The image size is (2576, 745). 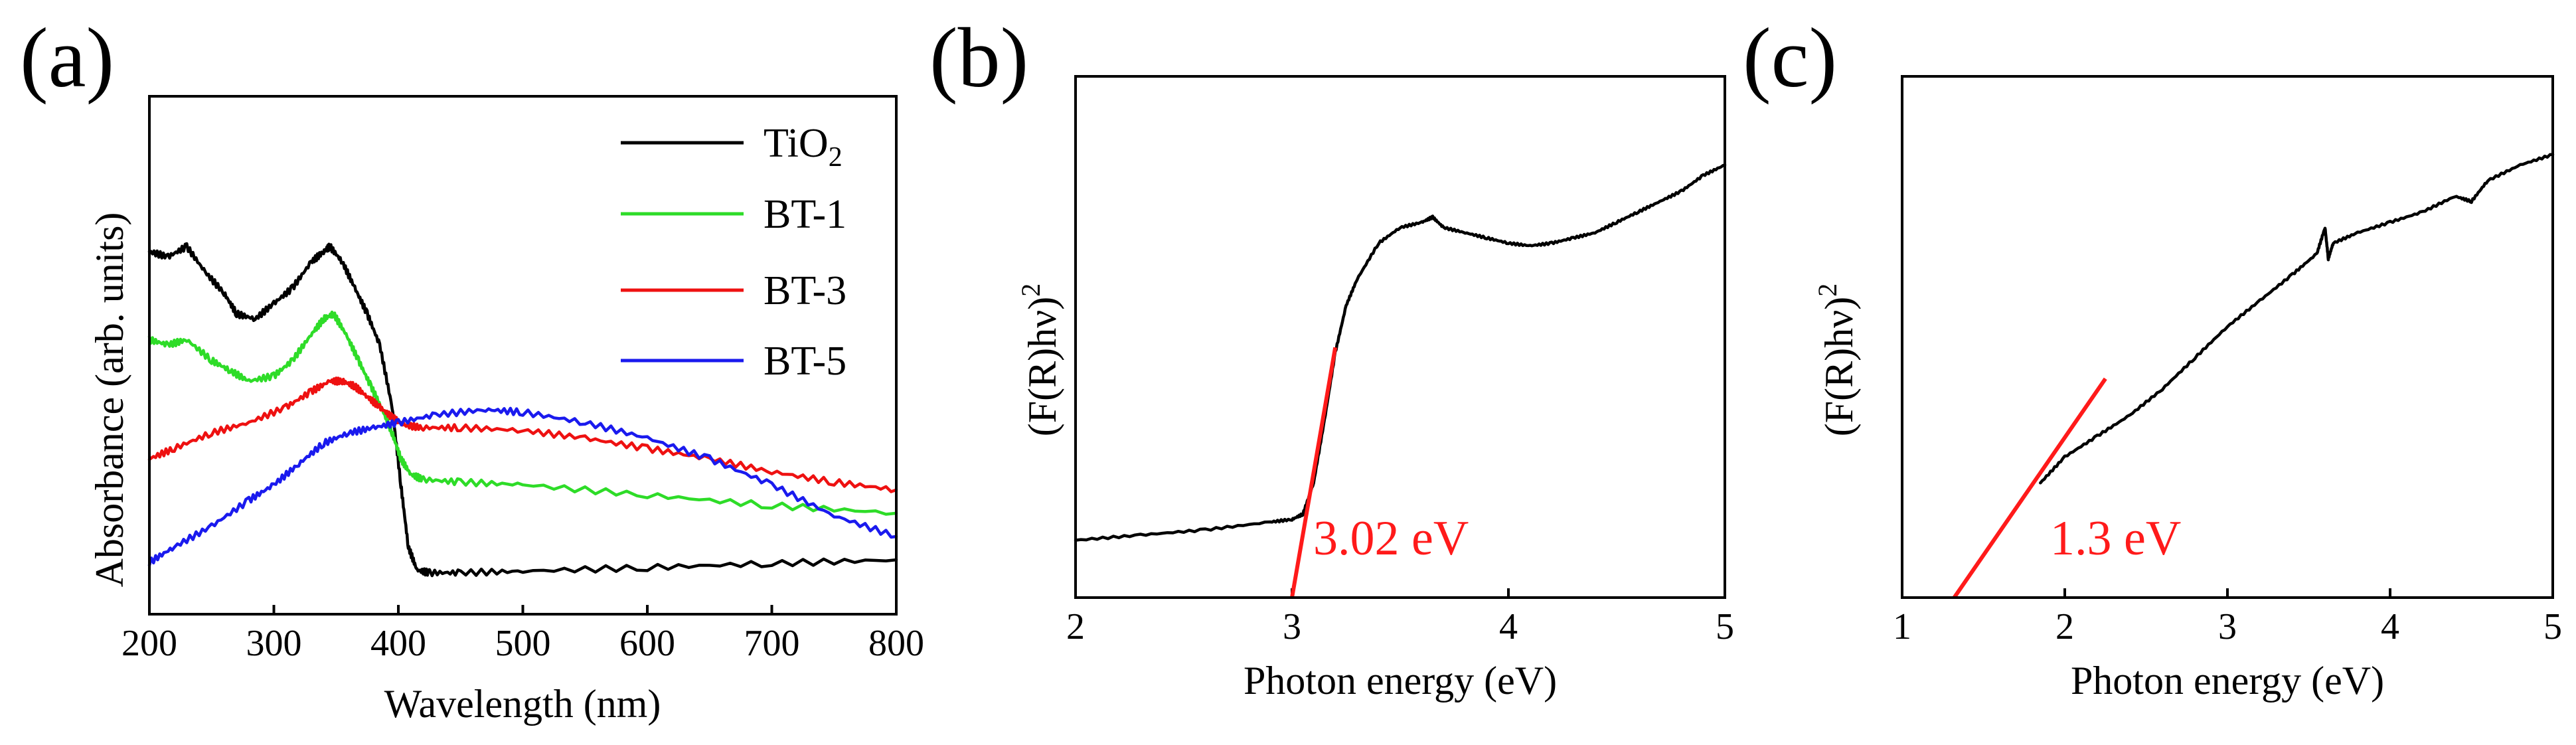 I want to click on panel-c-x-ticks: 1 2 3 4 5, so click(x=2227, y=617).